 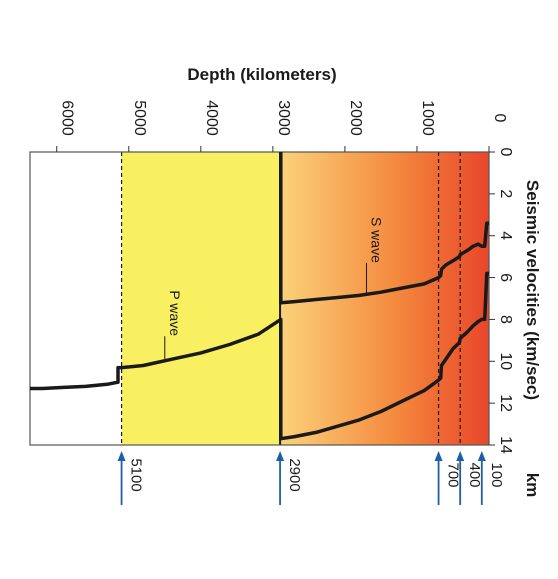 What do you see at coordinates (139, 118) in the screenshot?
I see `x-tick-label-5000: 5000` at bounding box center [139, 118].